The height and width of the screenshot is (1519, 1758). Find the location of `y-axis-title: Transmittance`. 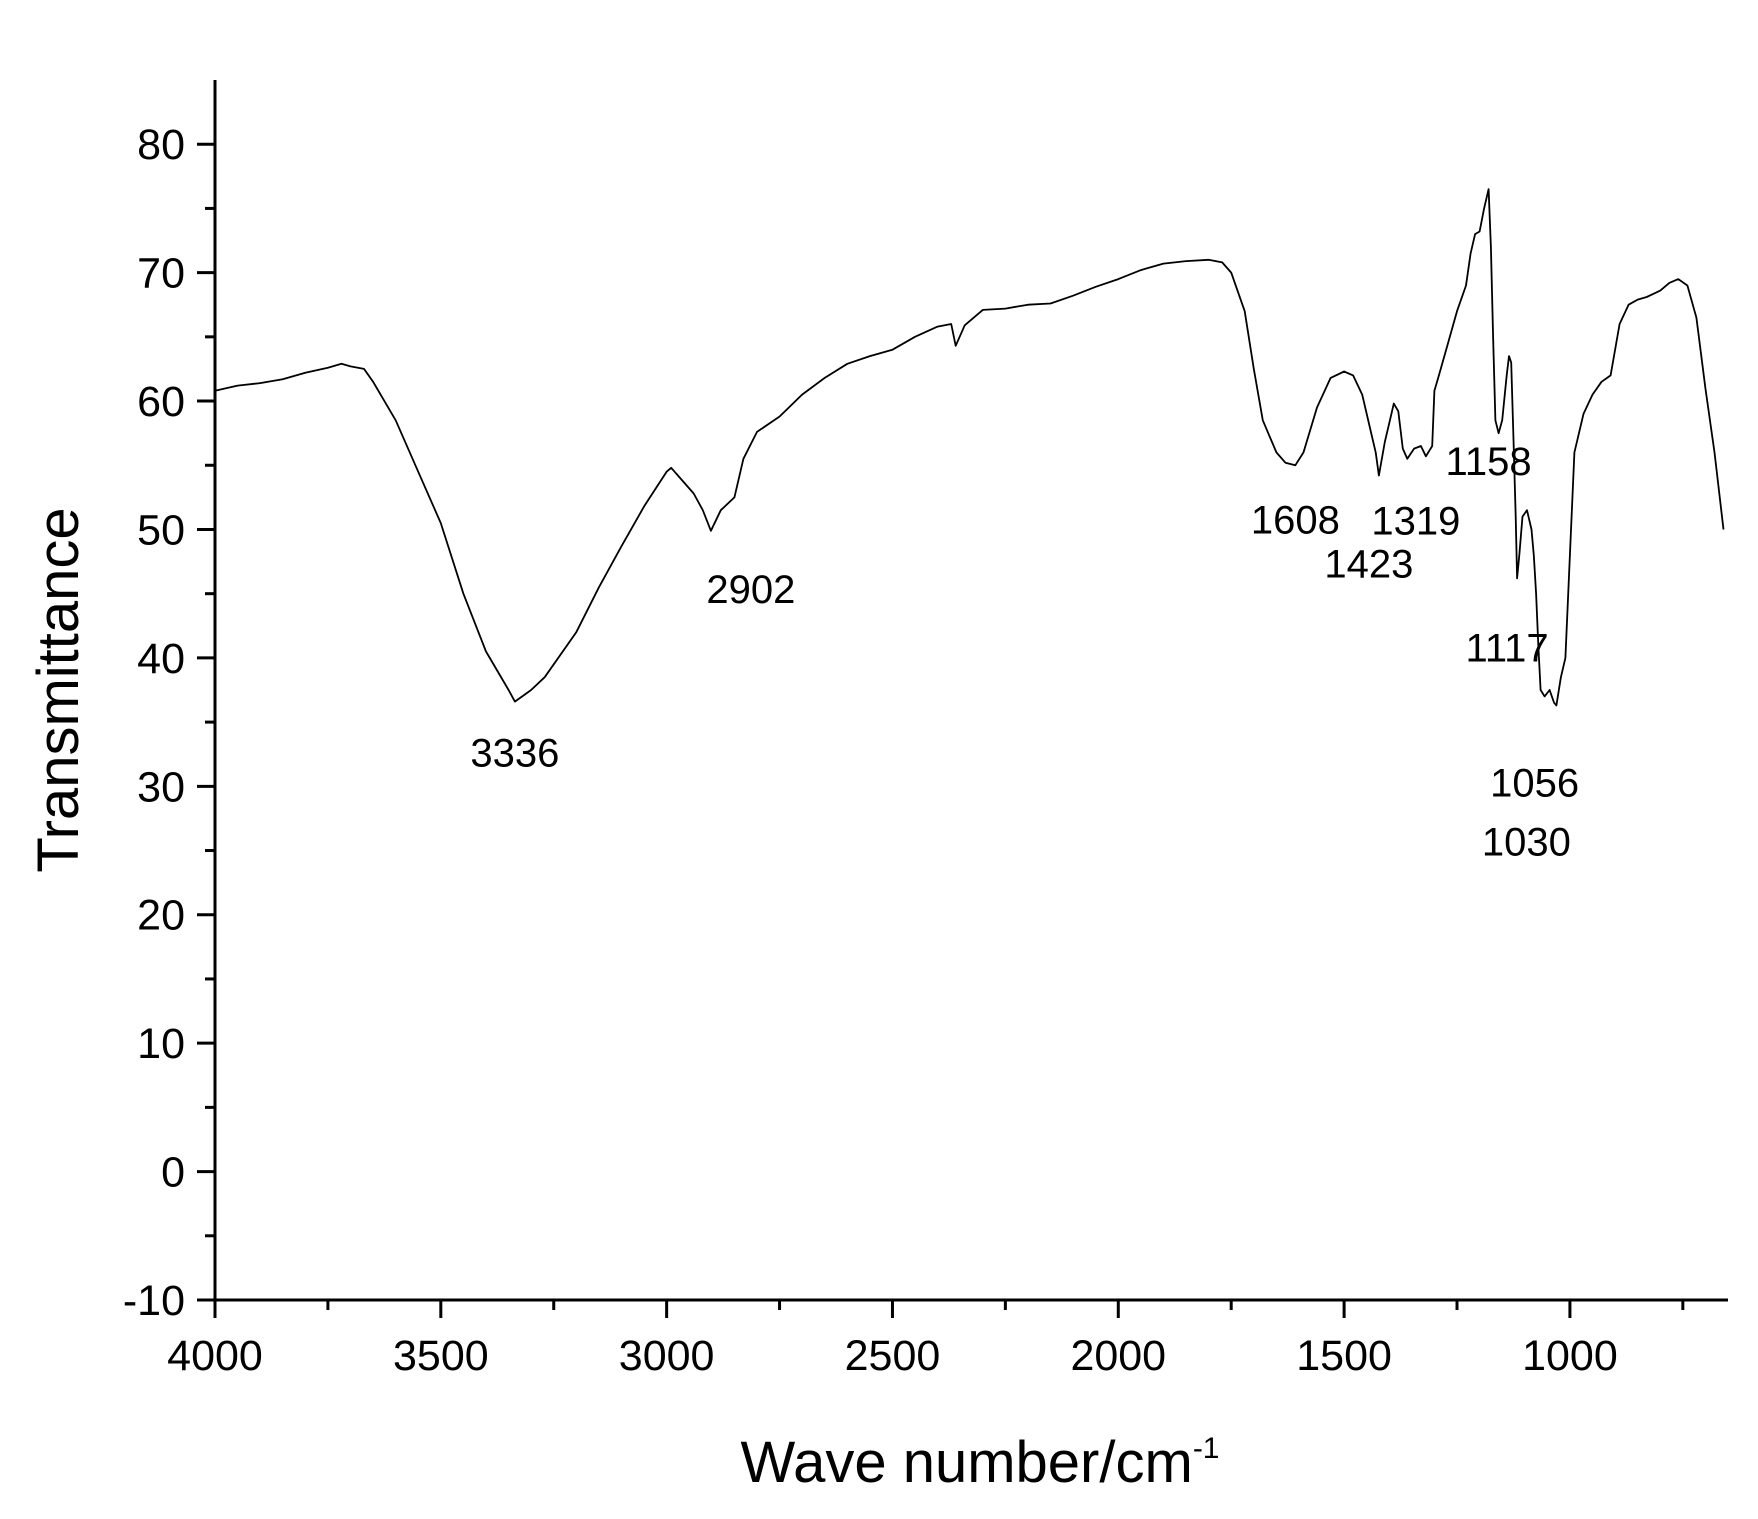

y-axis-title: Transmittance is located at coordinates (58, 689).